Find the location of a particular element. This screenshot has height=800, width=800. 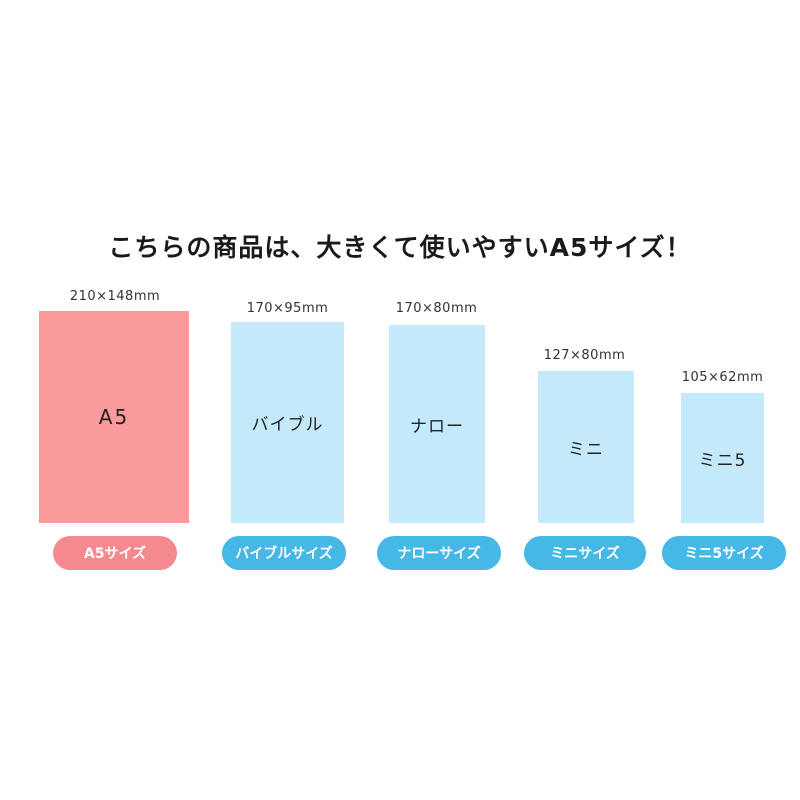

dimension-label-bible: 170×95mm is located at coordinates (287, 308).